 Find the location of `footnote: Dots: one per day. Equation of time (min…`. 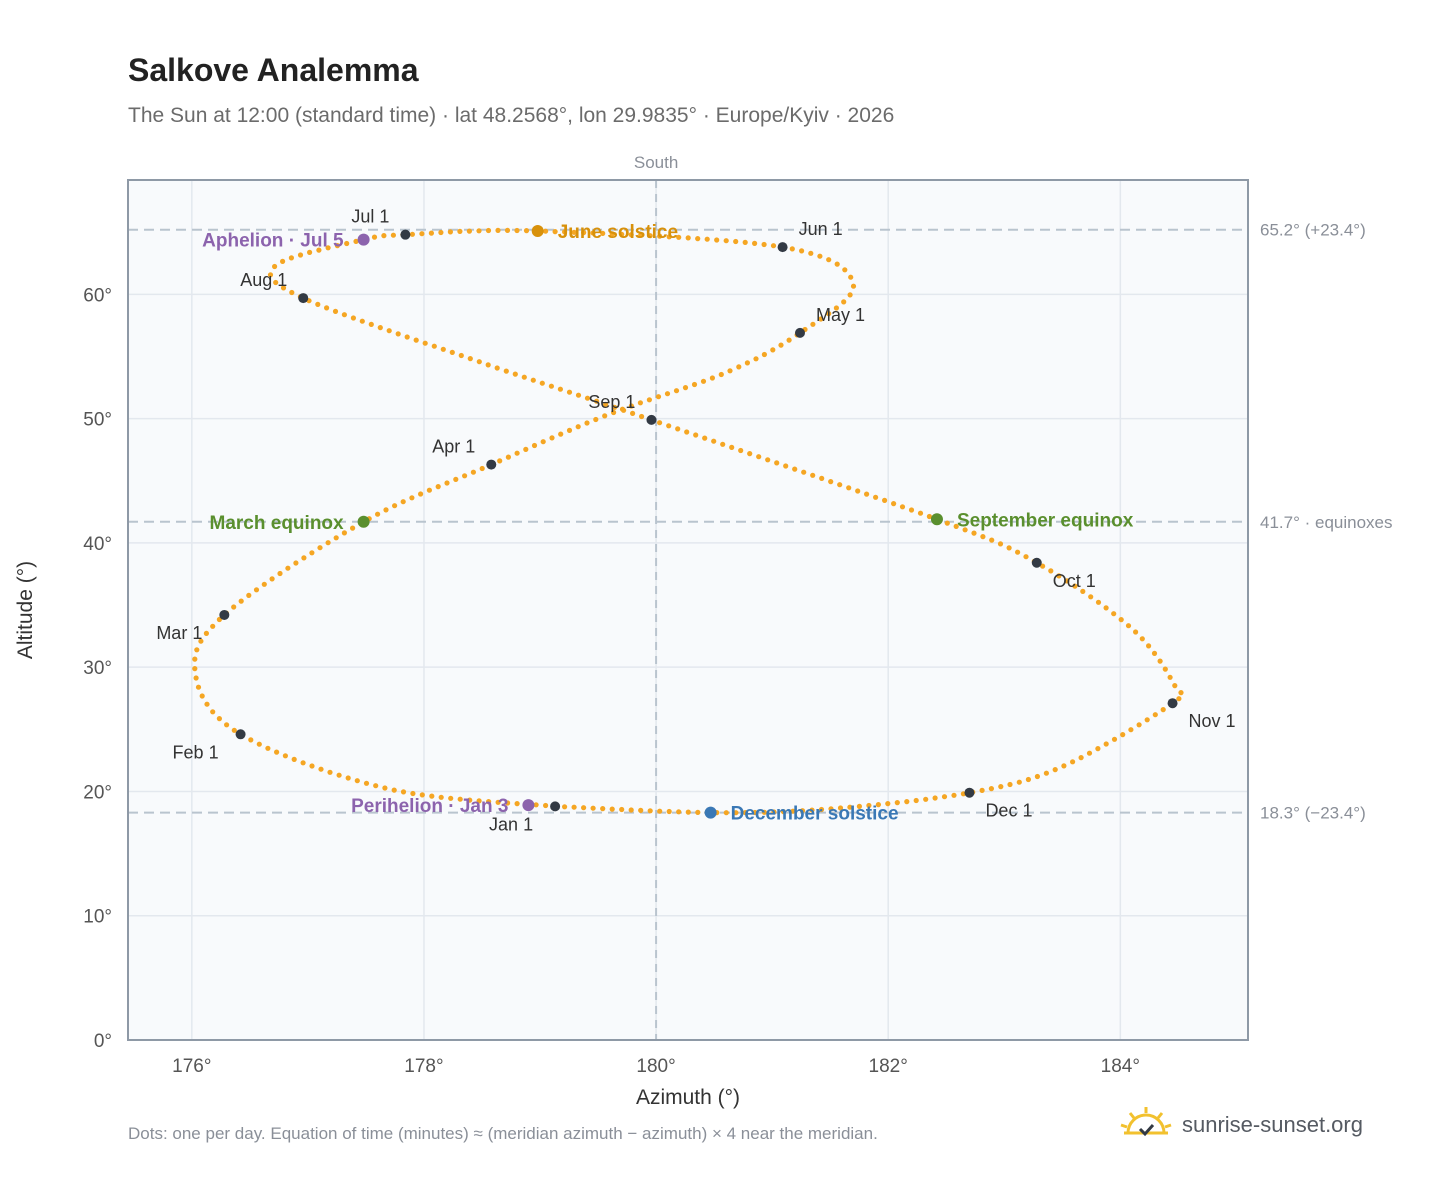

footnote: Dots: one per day. Equation of time (min… is located at coordinates (503, 1133).